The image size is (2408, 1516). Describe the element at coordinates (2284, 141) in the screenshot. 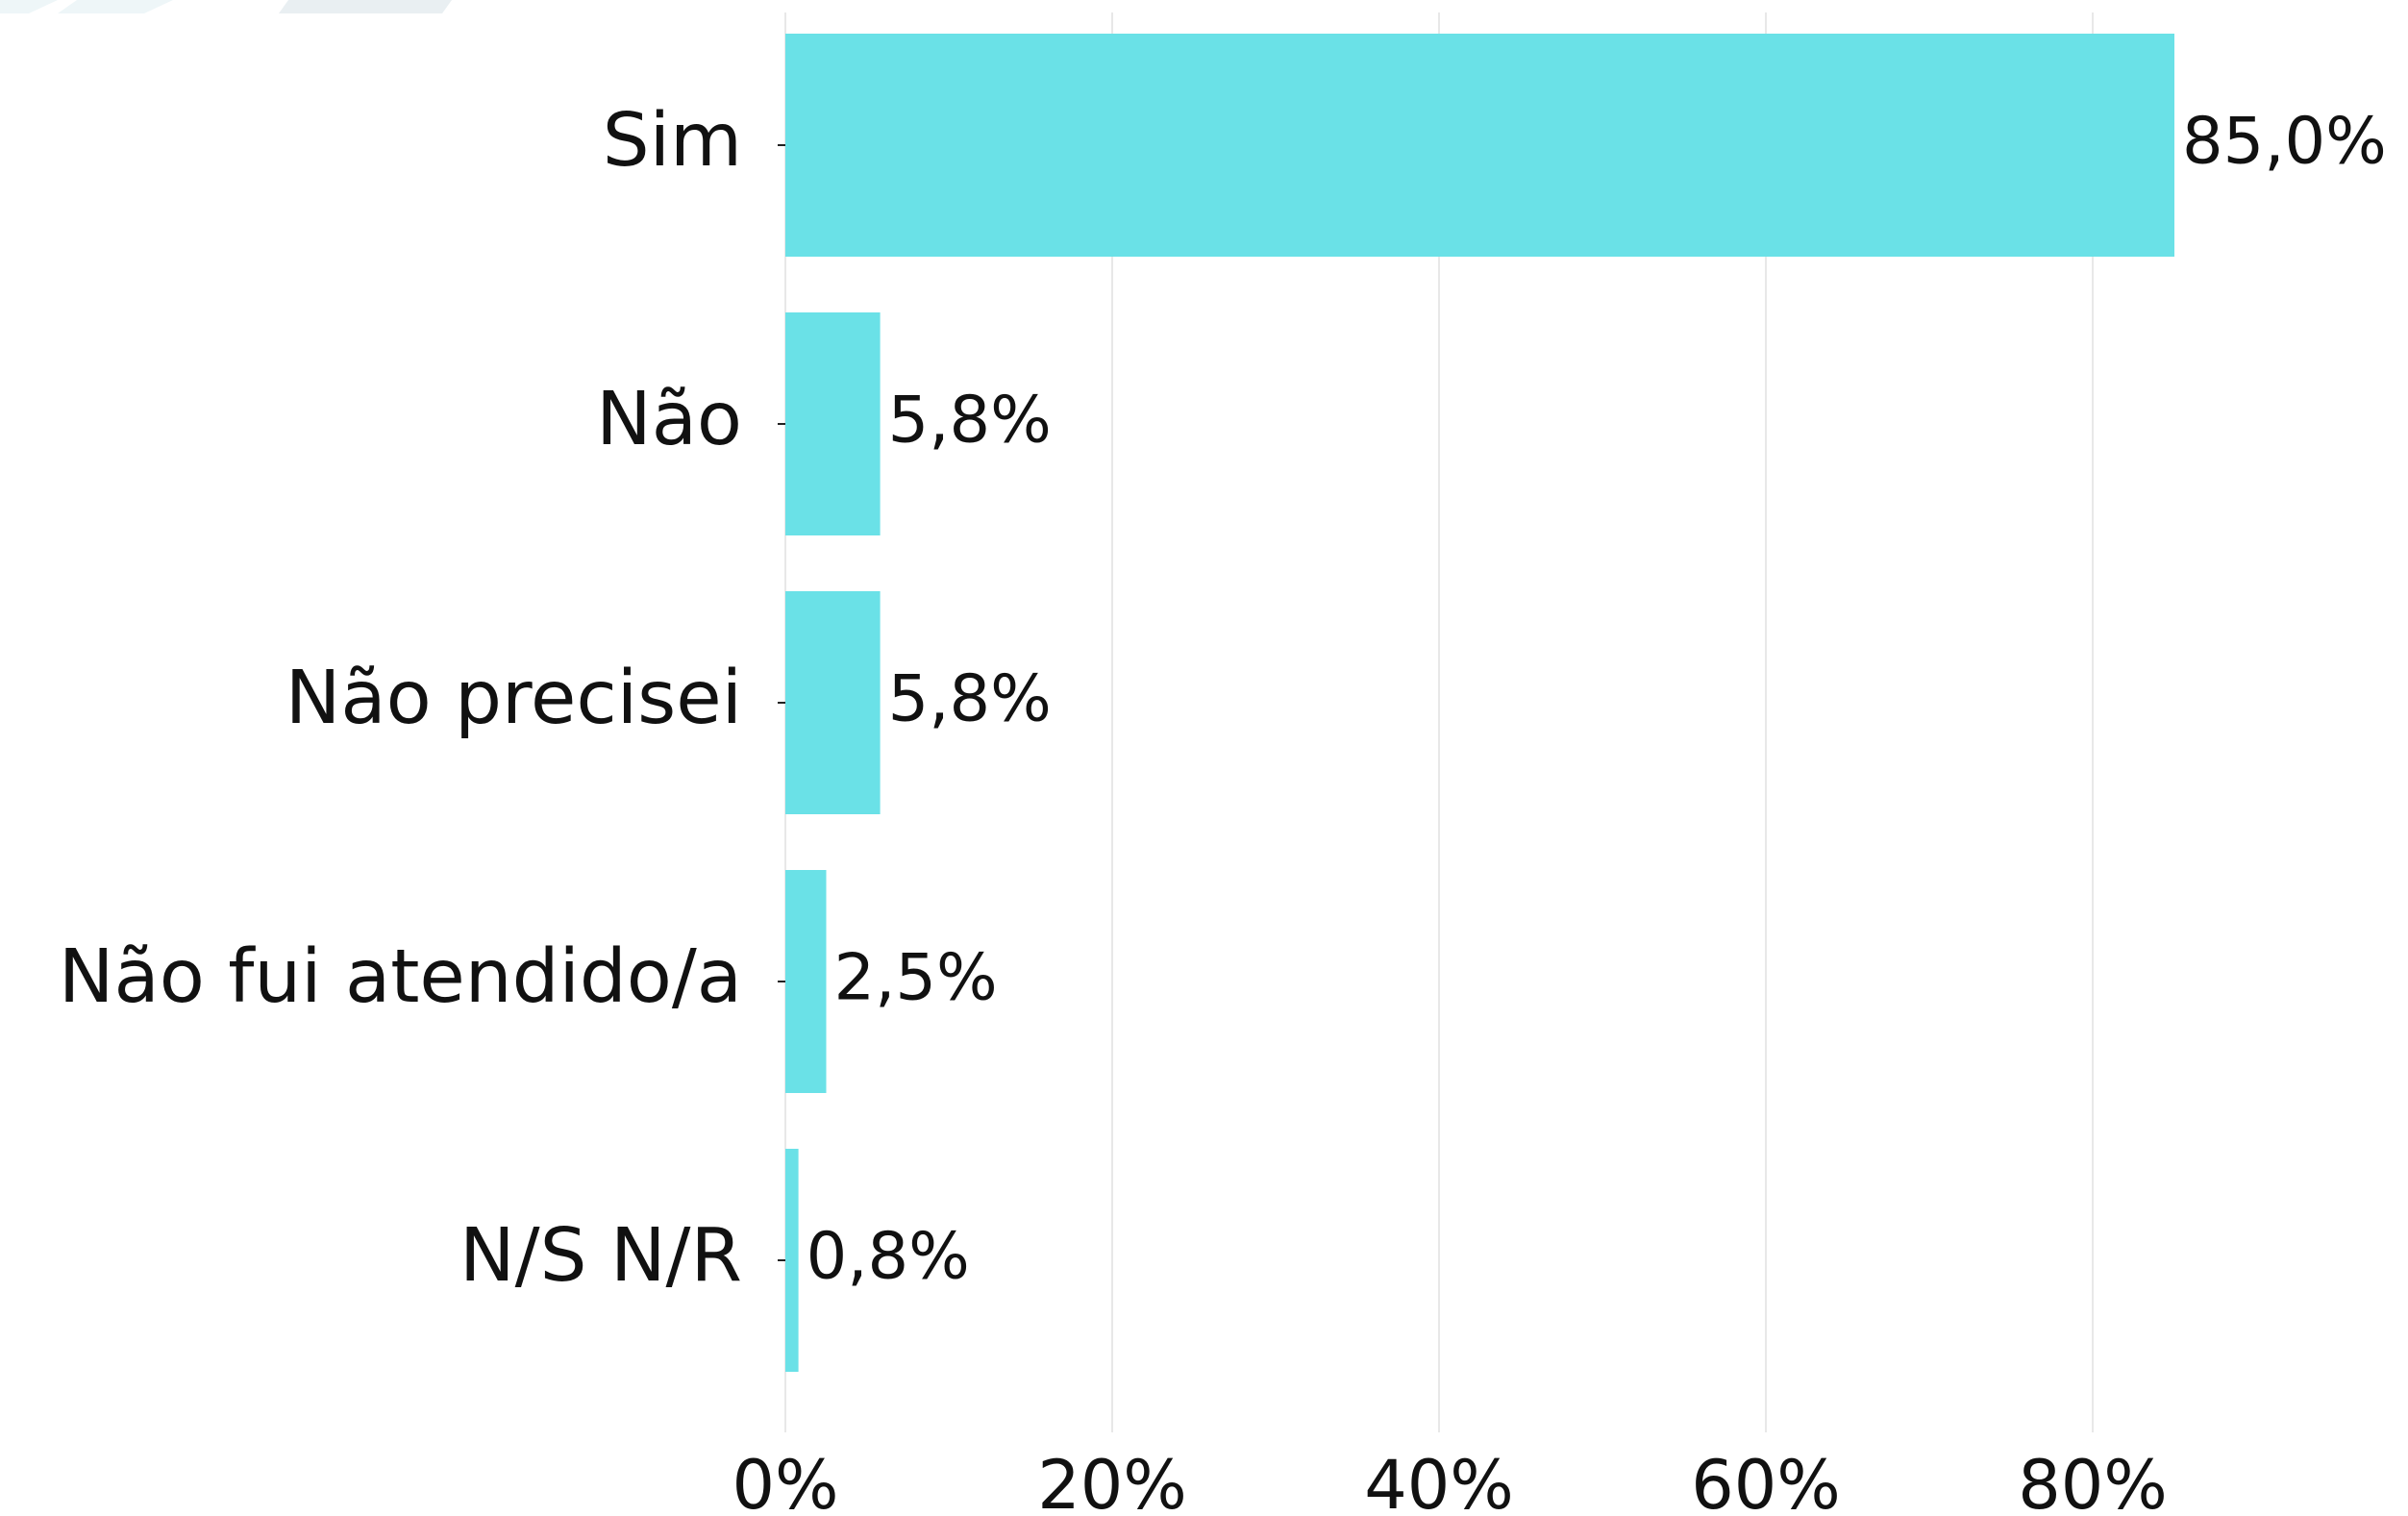

I see `value-label: 85,0%` at that location.